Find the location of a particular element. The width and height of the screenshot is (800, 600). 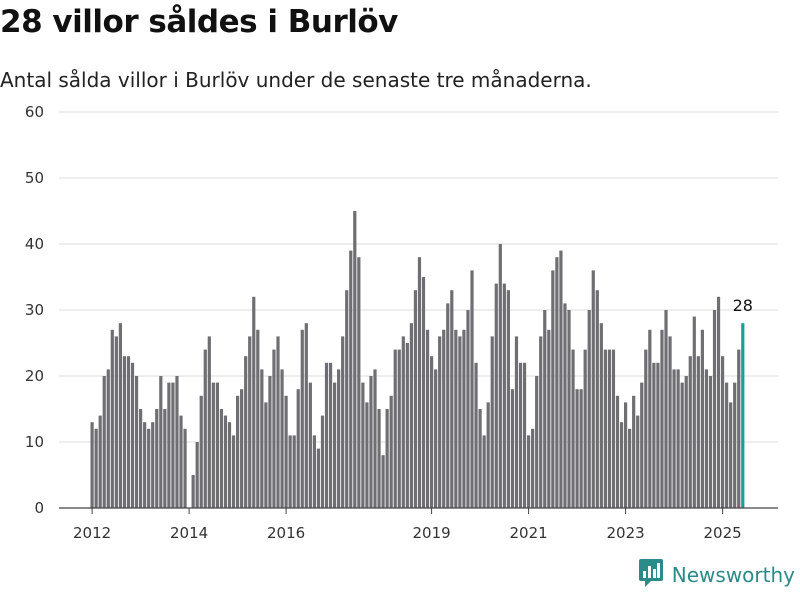

x-tick-label: 2019 is located at coordinates (432, 533).